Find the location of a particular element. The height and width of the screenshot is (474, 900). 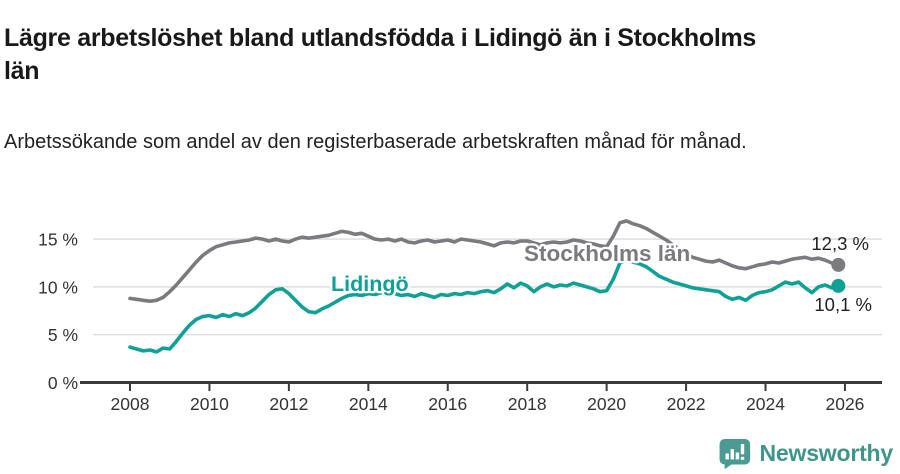

x-tick-label-2022: 2022 is located at coordinates (686, 404).